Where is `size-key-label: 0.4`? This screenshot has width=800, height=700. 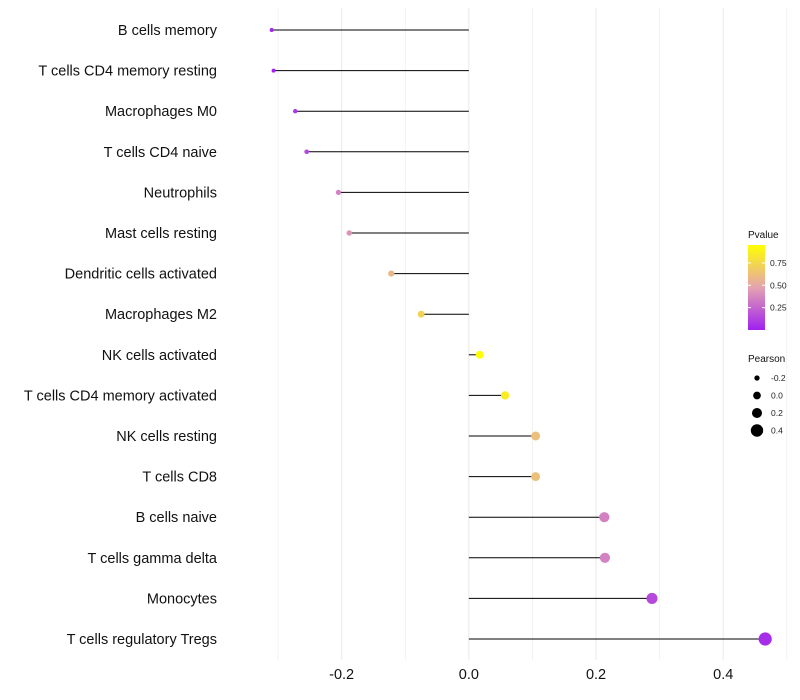
size-key-label: 0.4 is located at coordinates (777, 431).